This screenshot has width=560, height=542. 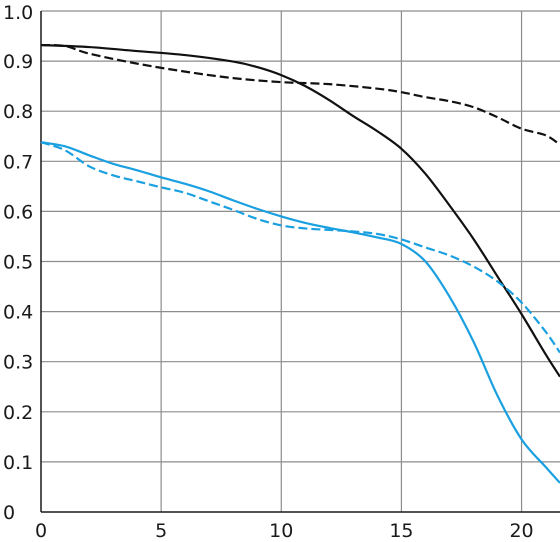 What do you see at coordinates (18, 162) in the screenshot?
I see `y-tick-label: 0.7` at bounding box center [18, 162].